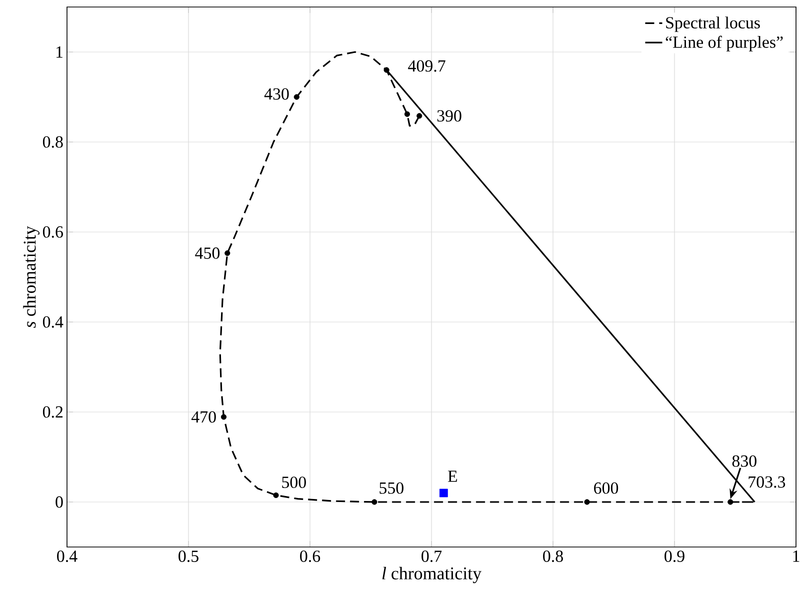 The image size is (803, 610). Describe the element at coordinates (767, 482) in the screenshot. I see `annotation: 703.3` at that location.